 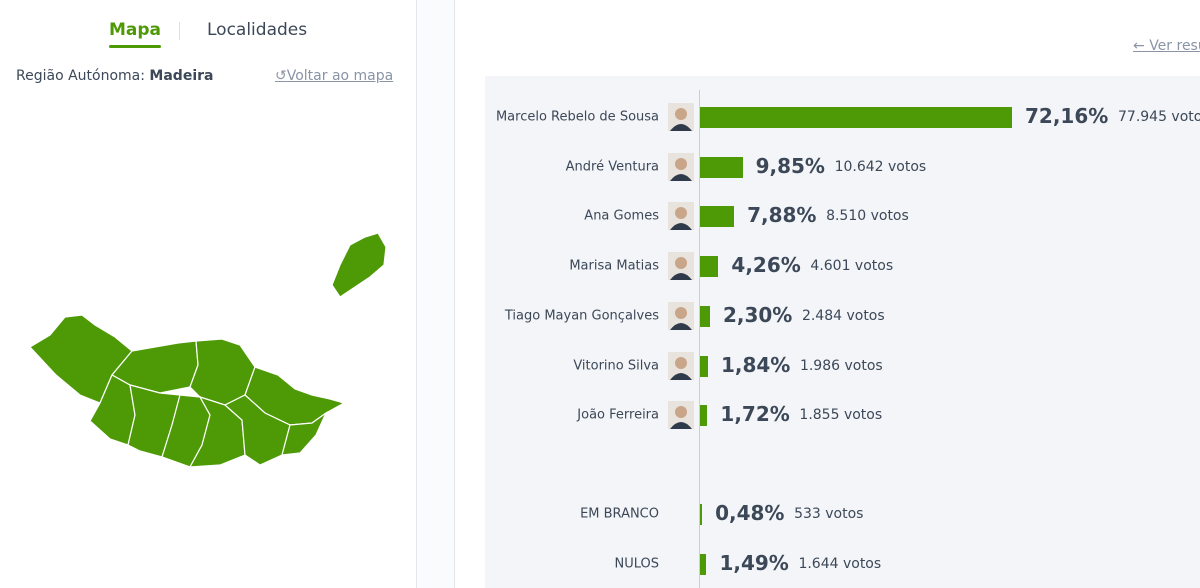 What do you see at coordinates (340, 76) in the screenshot?
I see `back-link-text: Voltar ao mapa` at bounding box center [340, 76].